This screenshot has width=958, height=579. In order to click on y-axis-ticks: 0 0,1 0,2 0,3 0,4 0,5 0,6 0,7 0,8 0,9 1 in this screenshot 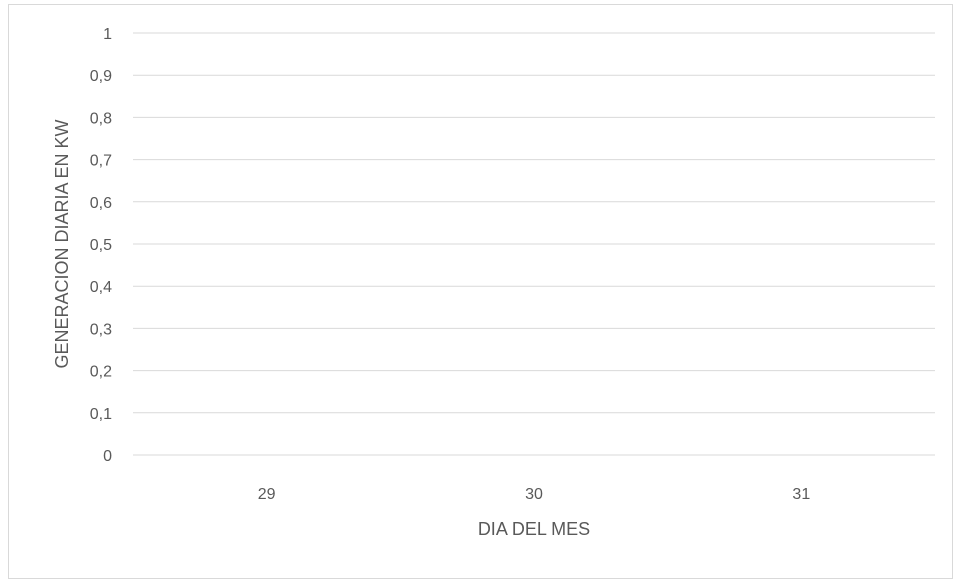, I will do `click(101, 245)`.